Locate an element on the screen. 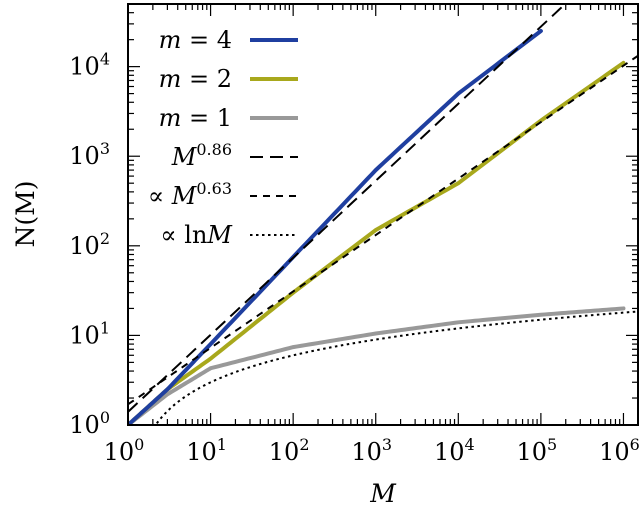 This screenshot has height=514, width=640. y-tick-label: 104 is located at coordinates (89, 65).